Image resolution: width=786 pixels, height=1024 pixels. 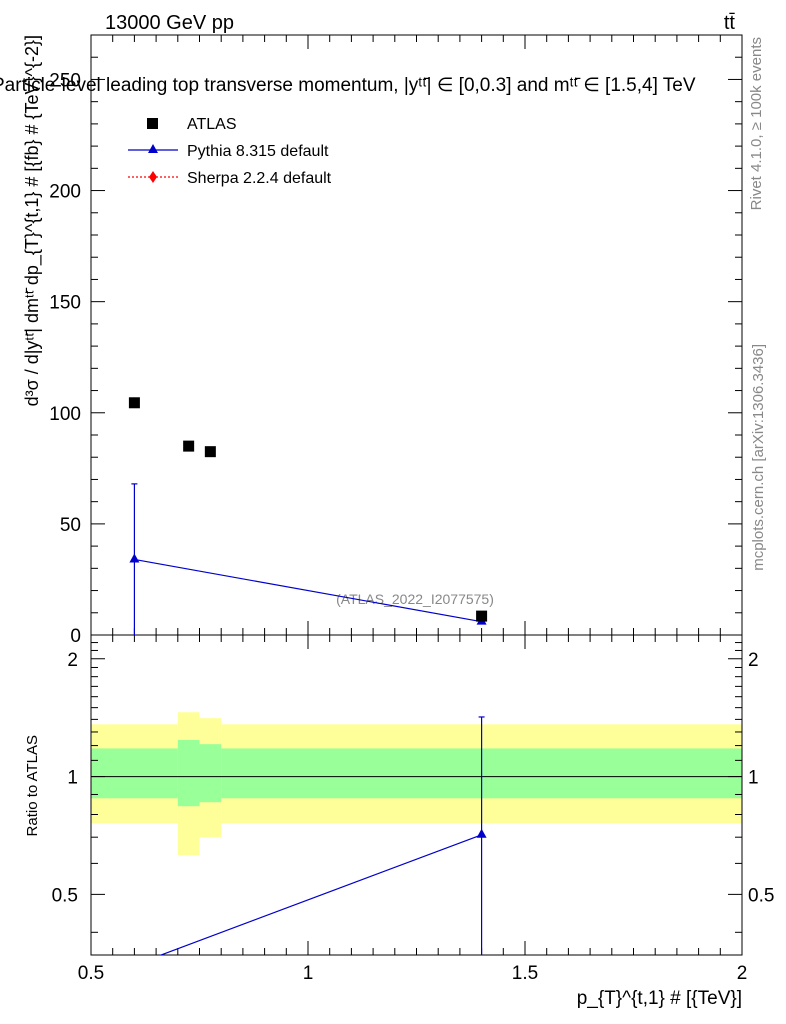 I want to click on pythia-line, so click(x=308, y=590).